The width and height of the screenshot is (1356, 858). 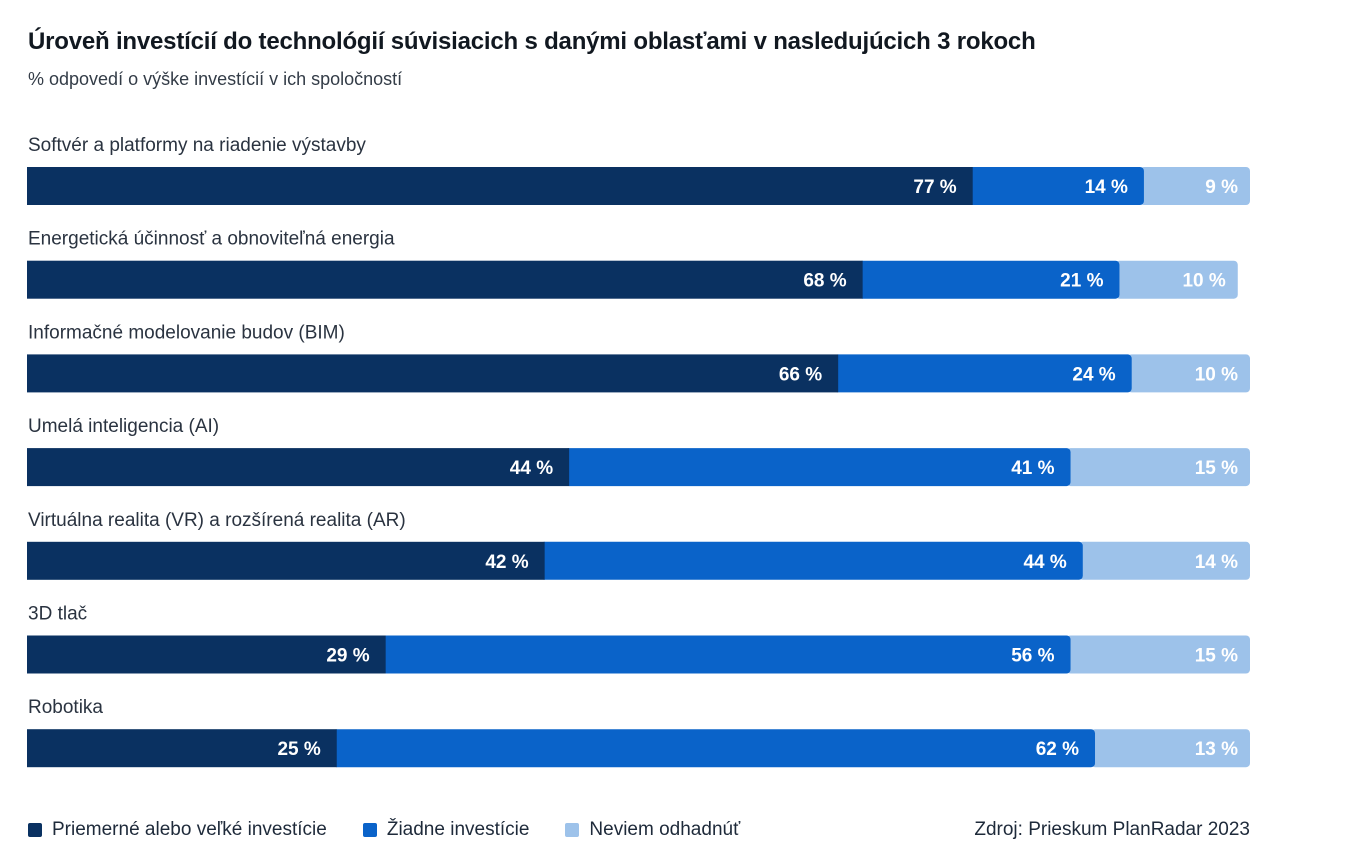 I want to click on data-label: 25 %, so click(x=298, y=749).